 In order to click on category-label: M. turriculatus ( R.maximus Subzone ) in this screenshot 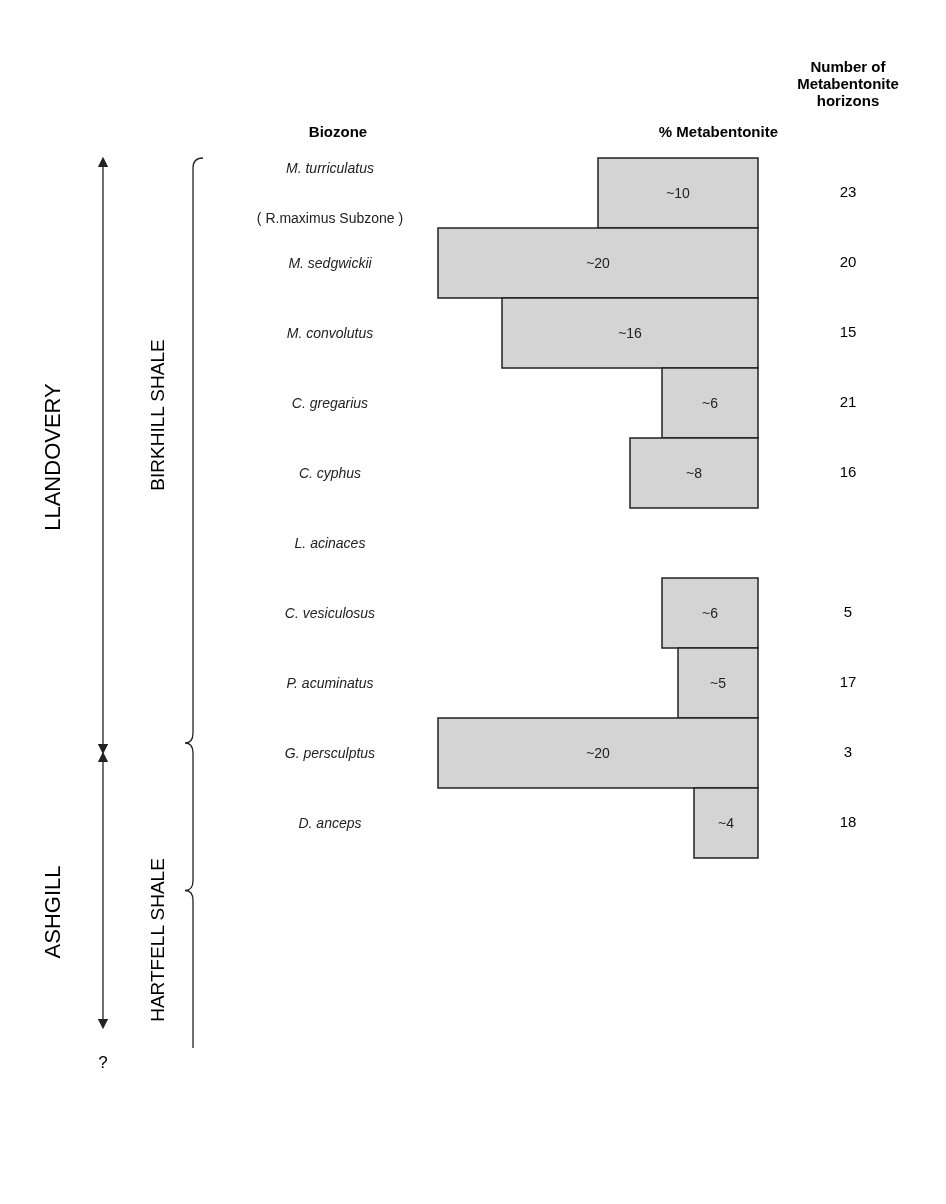, I will do `click(330, 193)`.